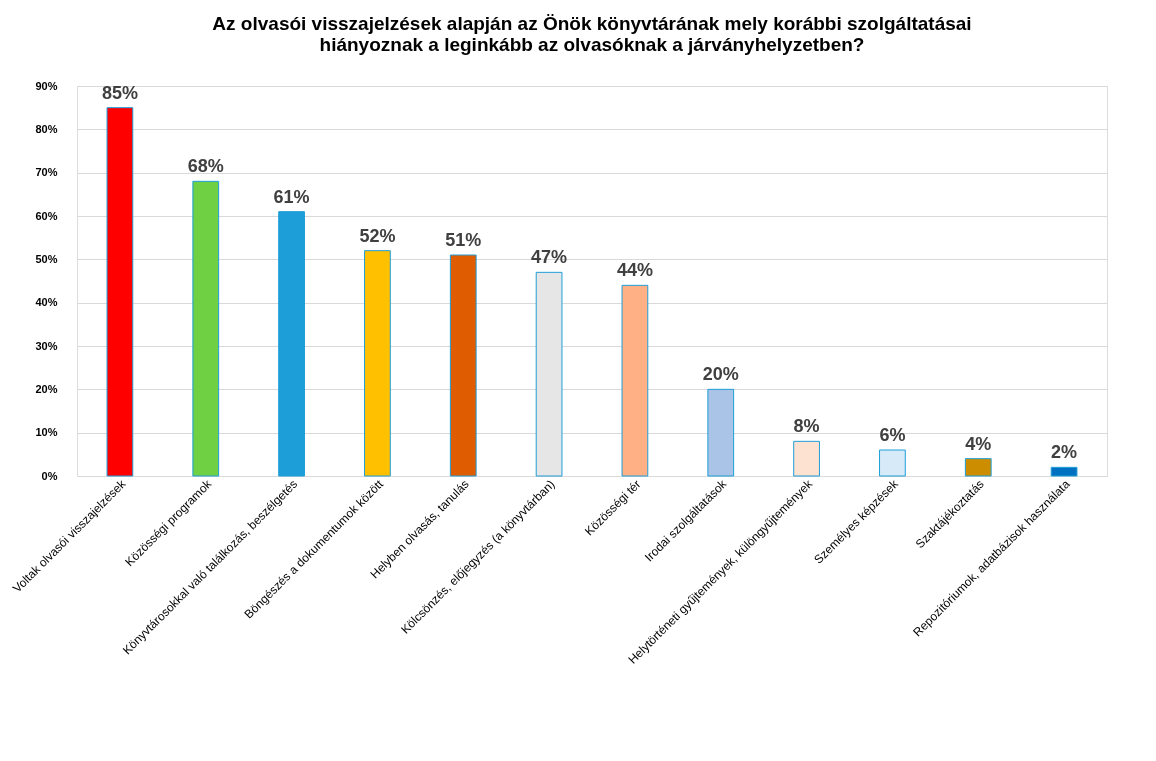 This screenshot has width=1156, height=761. What do you see at coordinates (119, 92) in the screenshot?
I see `data-label: 85%` at bounding box center [119, 92].